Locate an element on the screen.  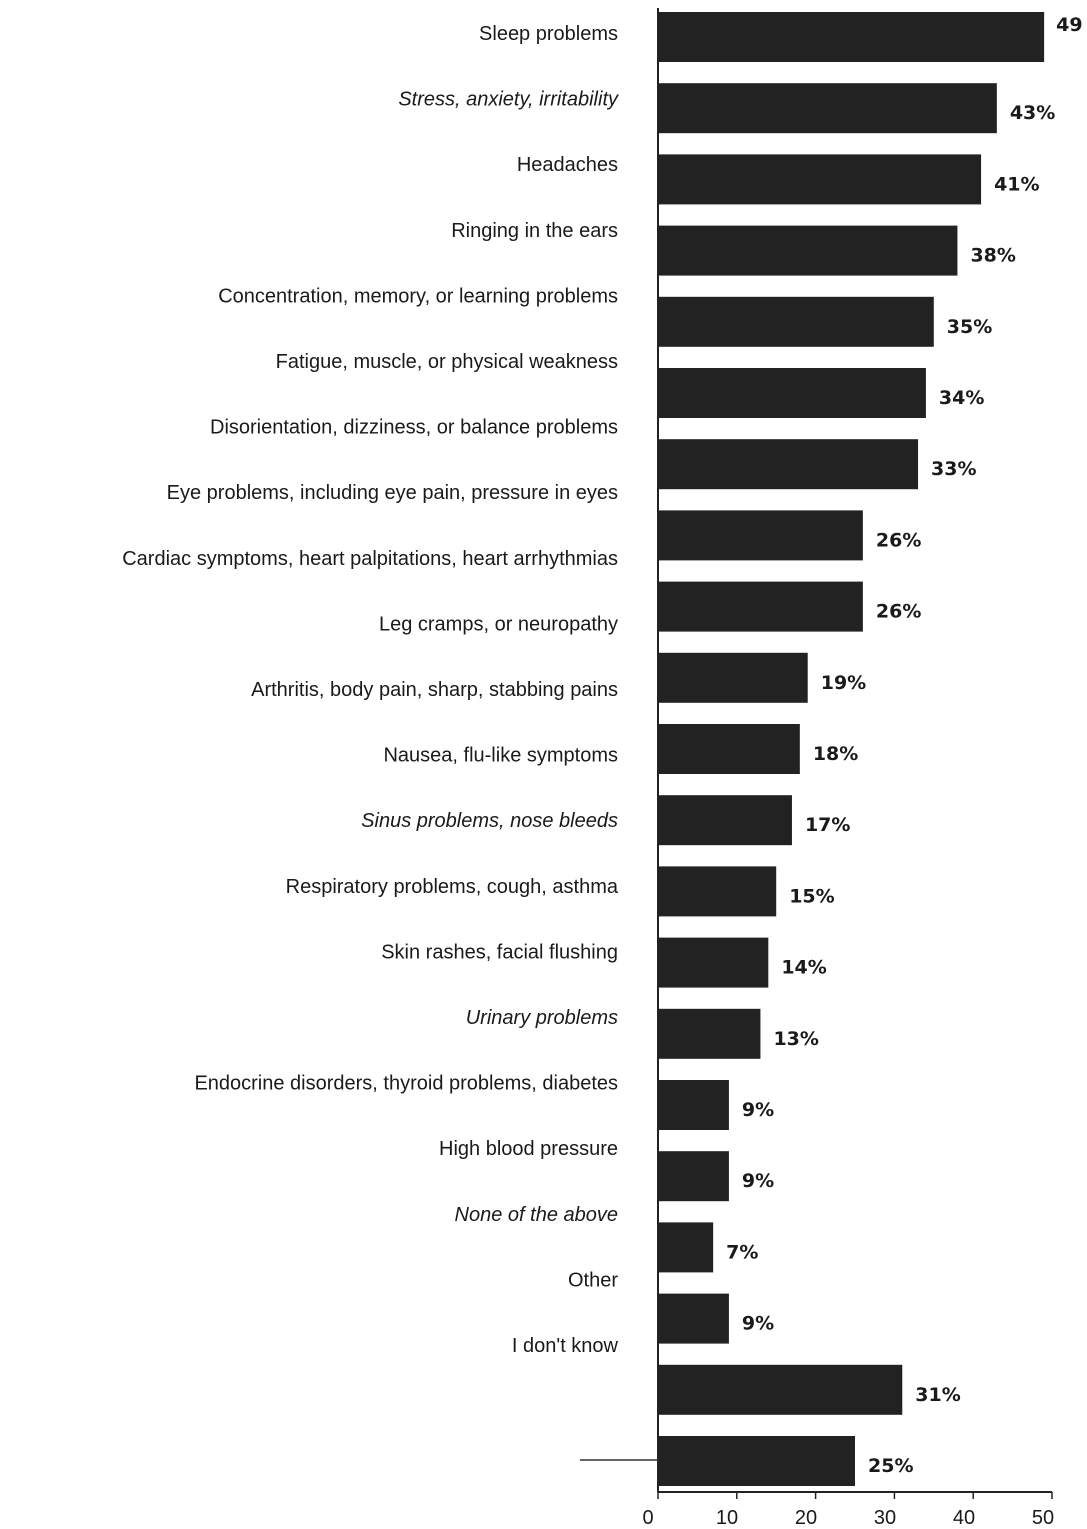
x-tick-label: 10 is located at coordinates (727, 1518).